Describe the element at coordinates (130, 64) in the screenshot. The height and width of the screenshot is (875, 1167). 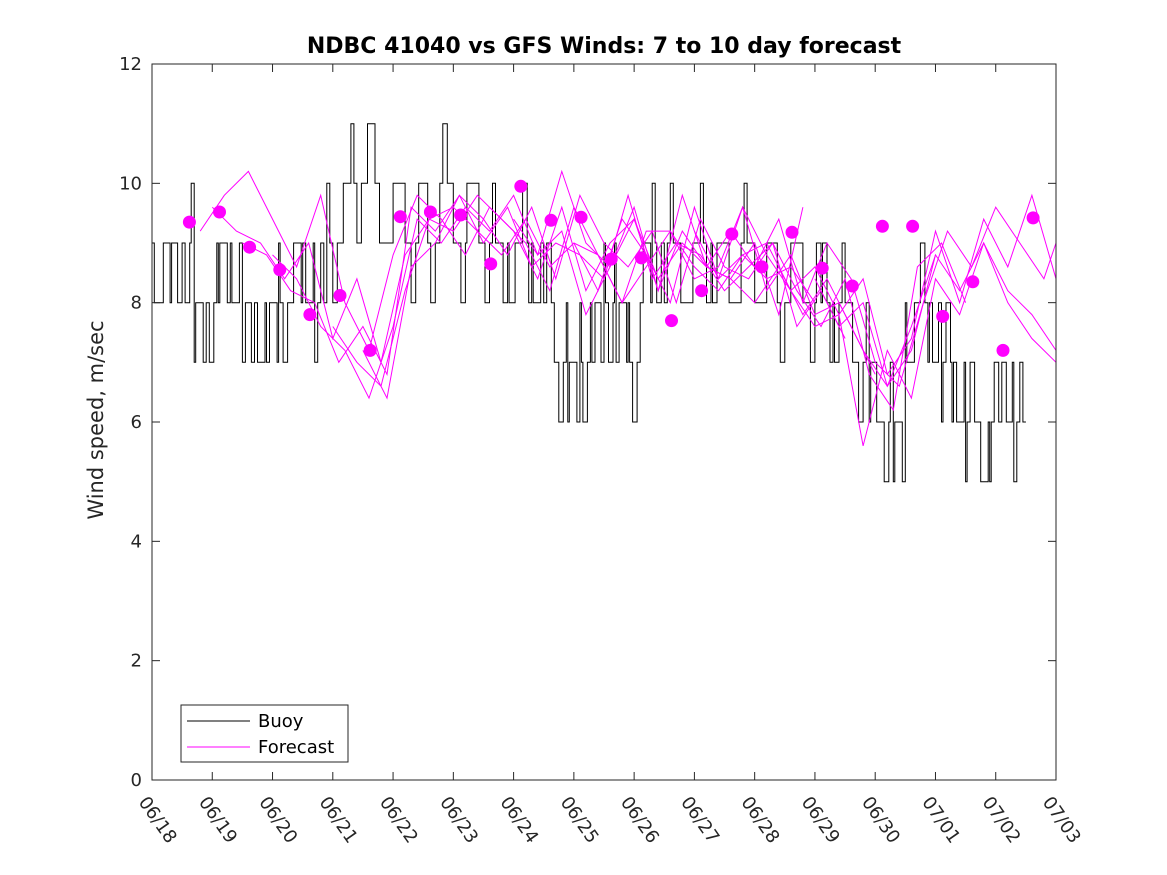
I see `y-tick-label: 12` at that location.